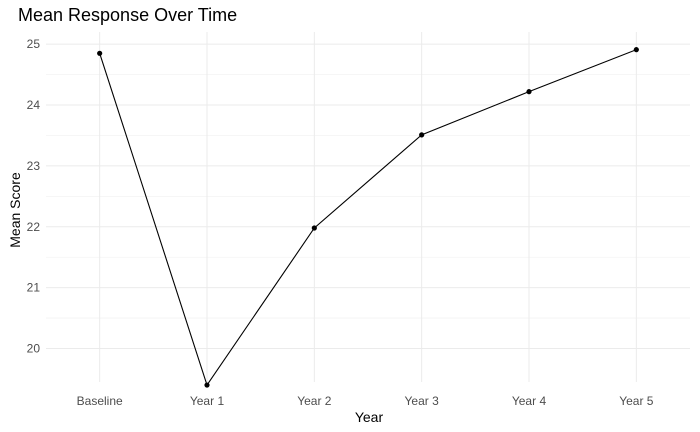 Image resolution: width=700 pixels, height=432 pixels. What do you see at coordinates (207, 401) in the screenshot?
I see `x-tick-label: Year 1` at bounding box center [207, 401].